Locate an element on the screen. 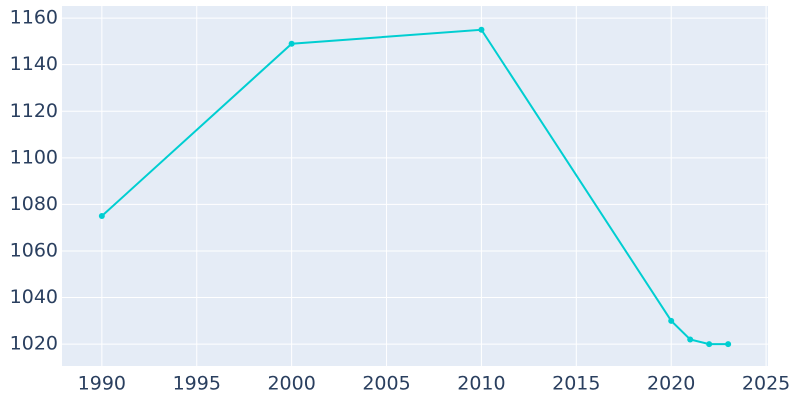  x-tick-label: 2025 is located at coordinates (766, 384).